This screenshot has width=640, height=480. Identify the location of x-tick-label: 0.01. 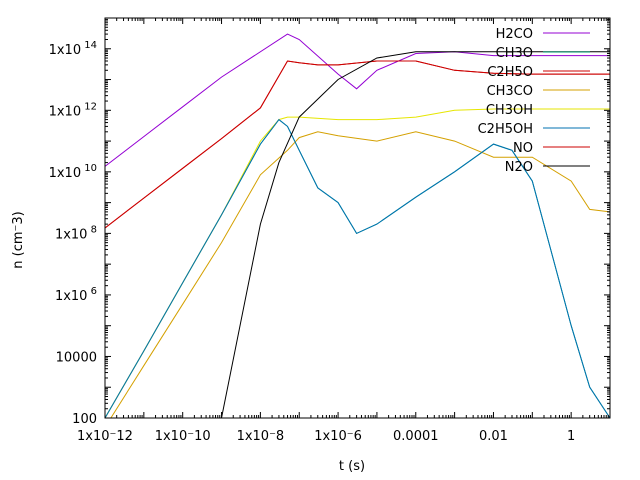
(493, 436).